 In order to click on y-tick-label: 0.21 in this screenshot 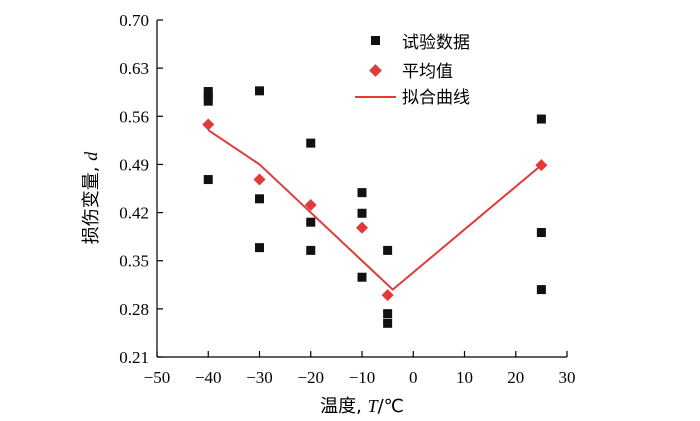, I will do `click(134, 357)`.